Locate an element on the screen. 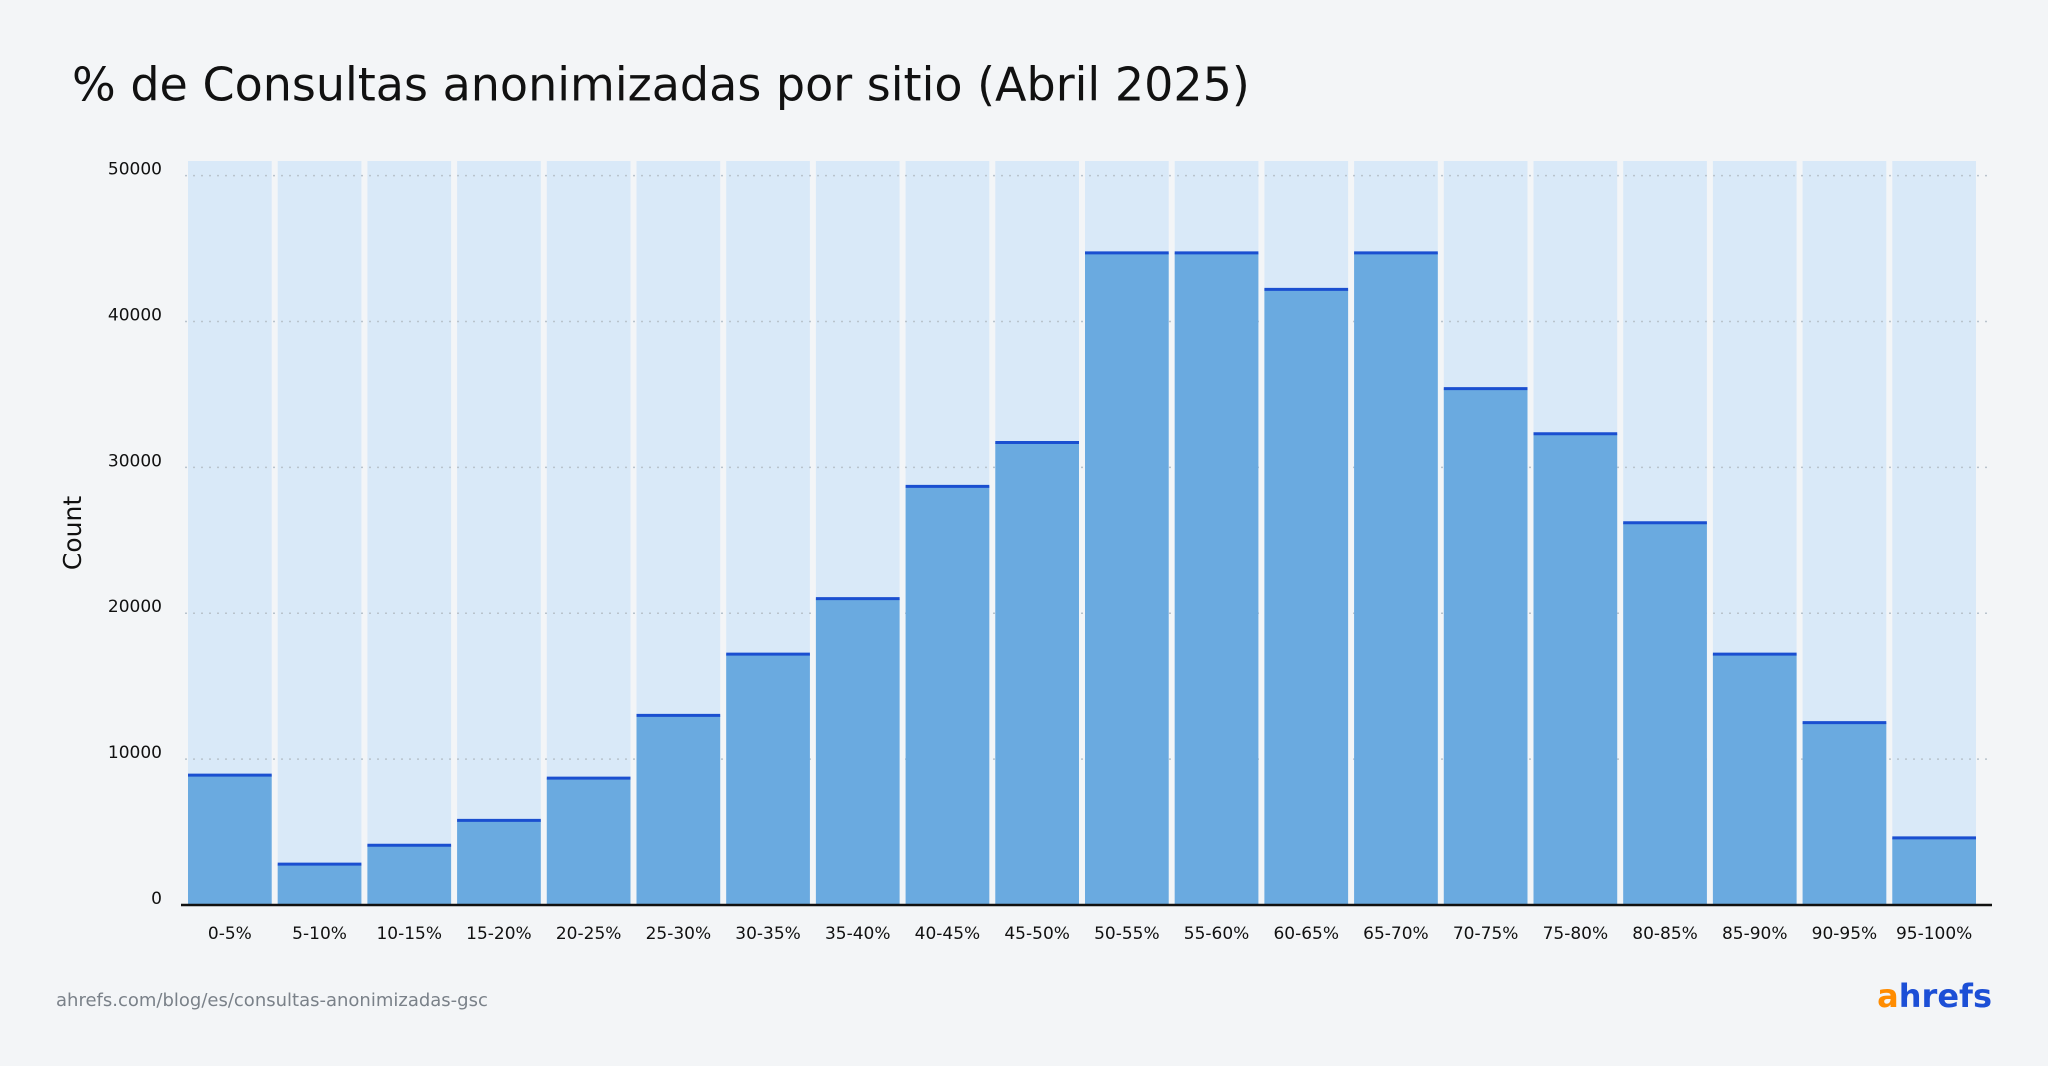 This screenshot has height=1066, width=2048. x-tick-label: 45-50% is located at coordinates (1037, 934).